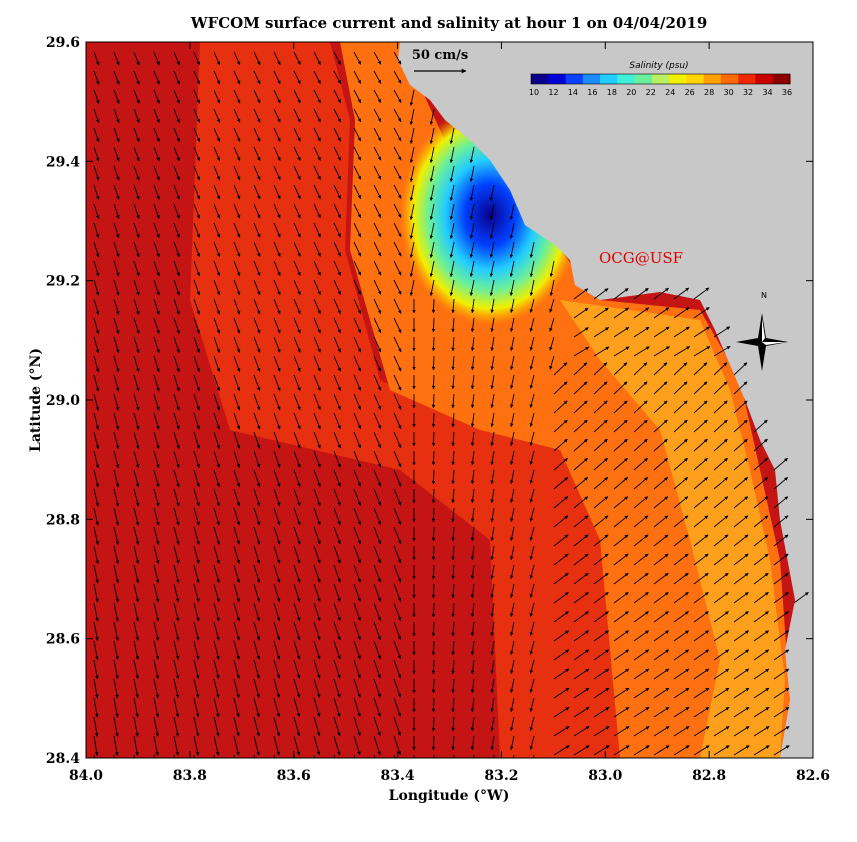 This screenshot has width=857, height=842. I want to click on colorbar-swatch, so click(643, 79).